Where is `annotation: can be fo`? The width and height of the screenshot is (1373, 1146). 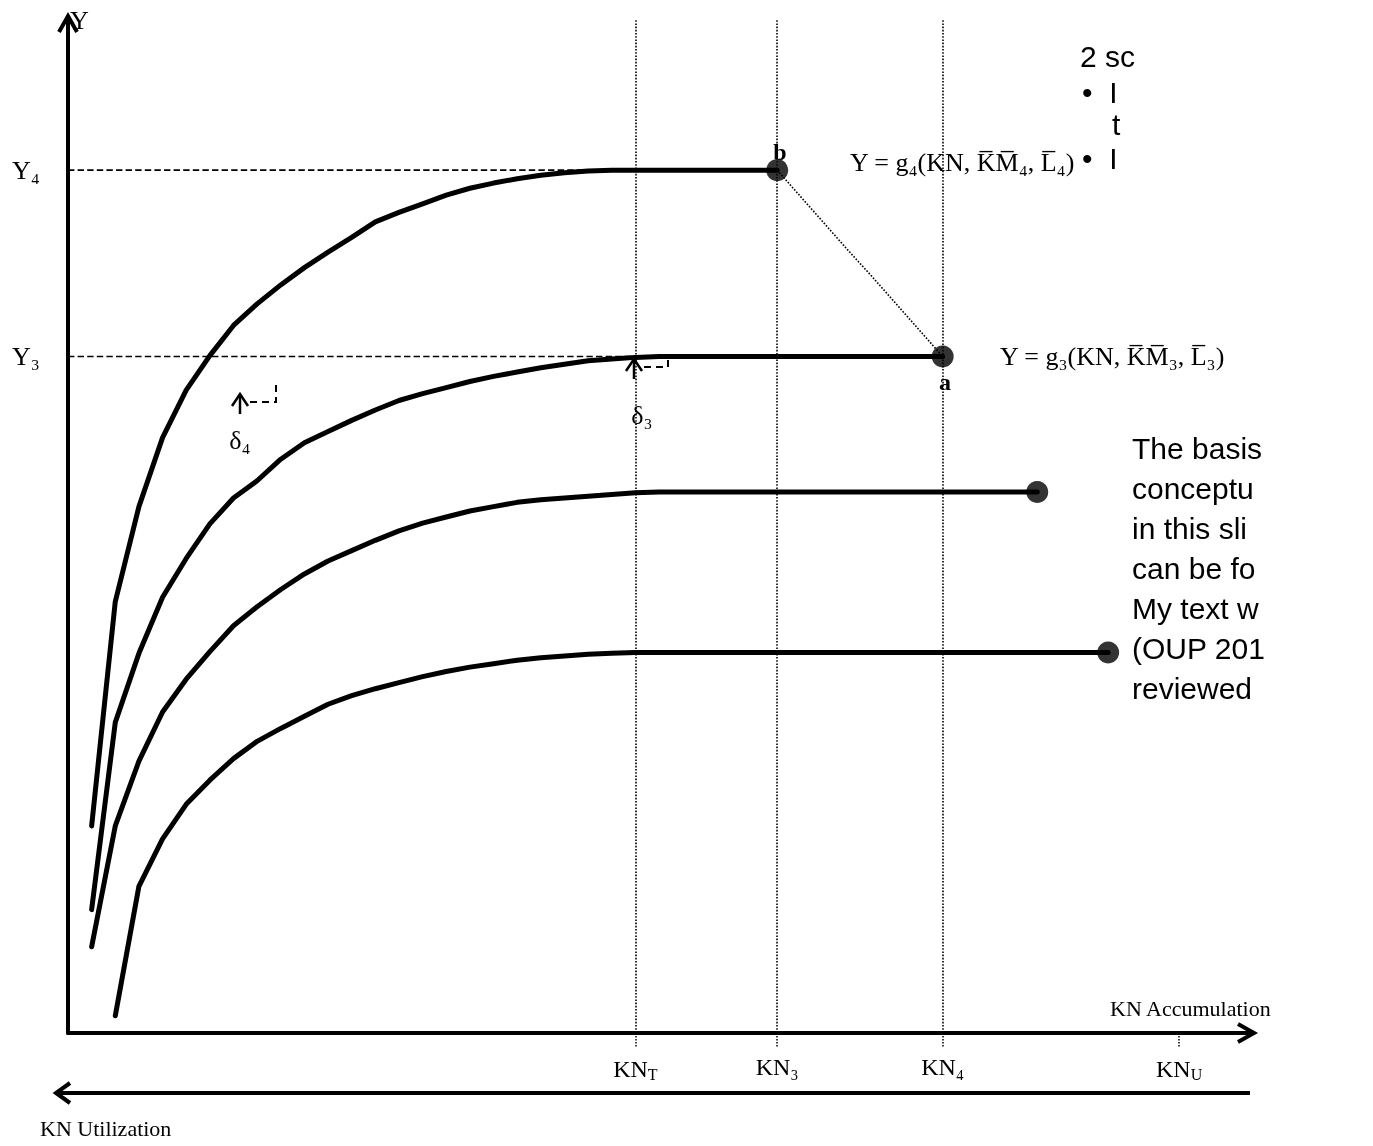 annotation: can be fo is located at coordinates (1194, 568).